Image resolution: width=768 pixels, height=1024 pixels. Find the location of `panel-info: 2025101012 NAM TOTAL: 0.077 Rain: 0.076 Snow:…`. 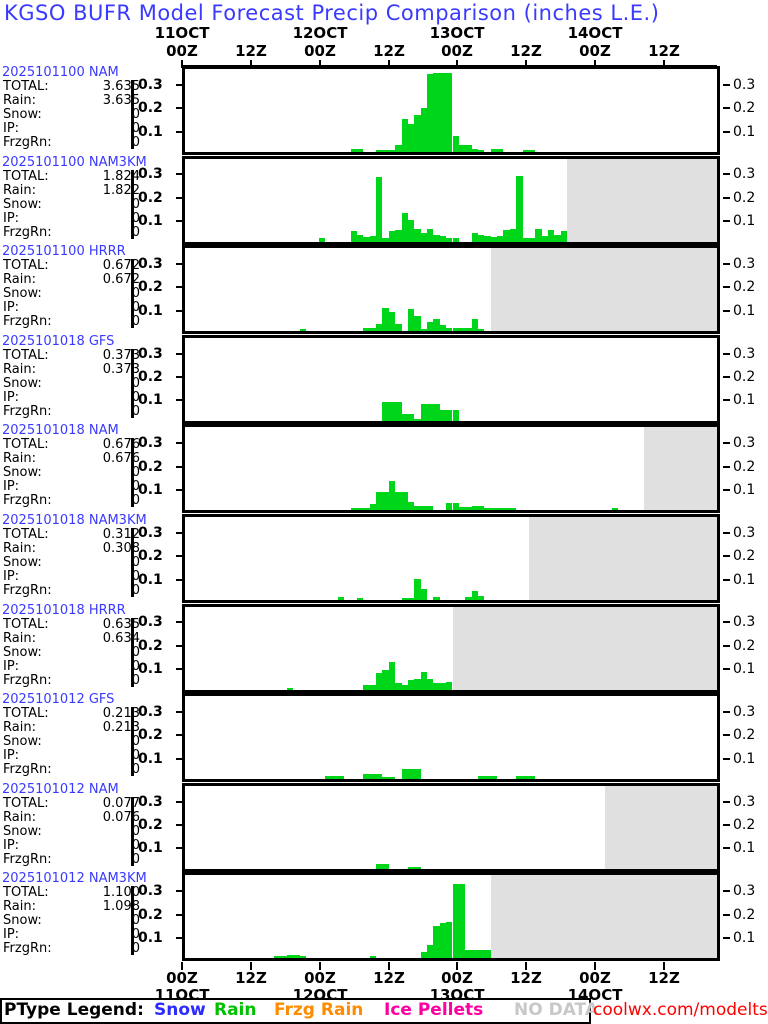

panel-info: 2025101012 NAM TOTAL: 0.077 Rain: 0.076 Snow:… is located at coordinates (72, 824).